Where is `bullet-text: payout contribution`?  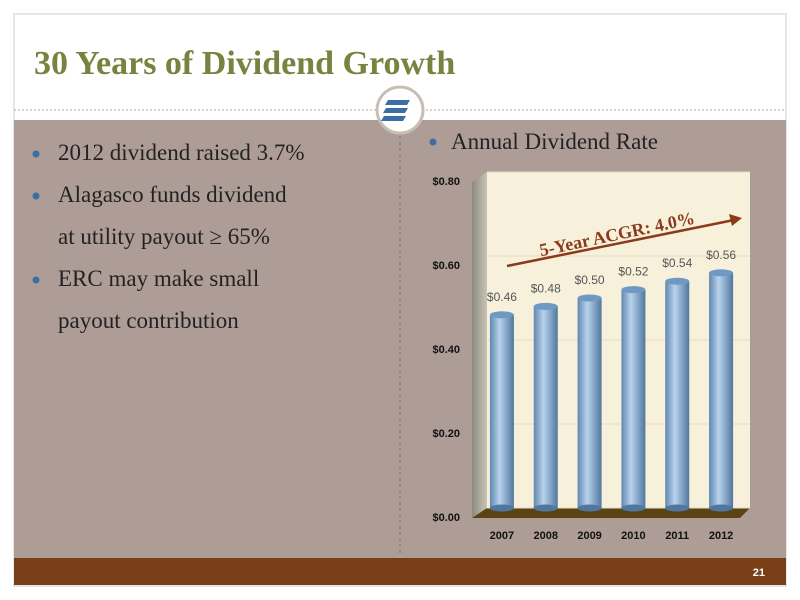 bullet-text: payout contribution is located at coordinates (148, 320).